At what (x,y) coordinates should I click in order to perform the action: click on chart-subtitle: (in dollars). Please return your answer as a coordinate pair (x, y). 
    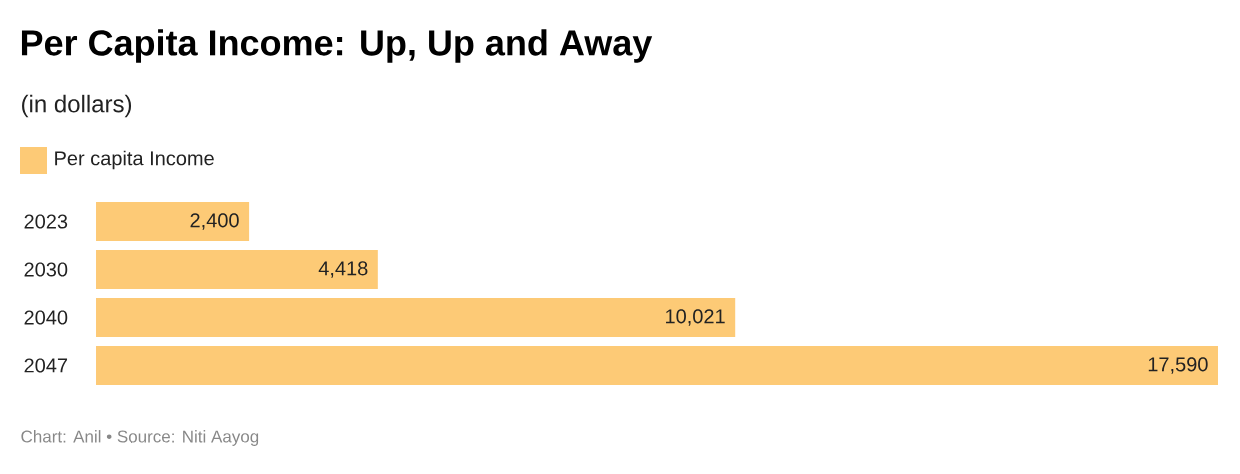
    Looking at the image, I should click on (77, 106).